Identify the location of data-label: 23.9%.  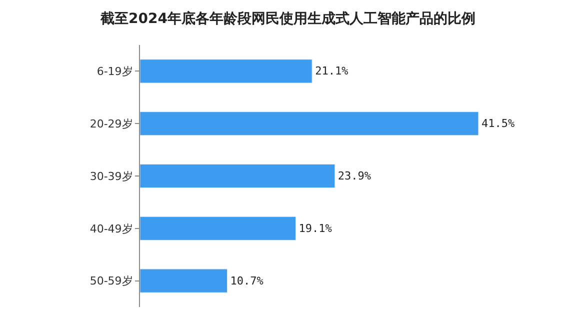
(355, 176).